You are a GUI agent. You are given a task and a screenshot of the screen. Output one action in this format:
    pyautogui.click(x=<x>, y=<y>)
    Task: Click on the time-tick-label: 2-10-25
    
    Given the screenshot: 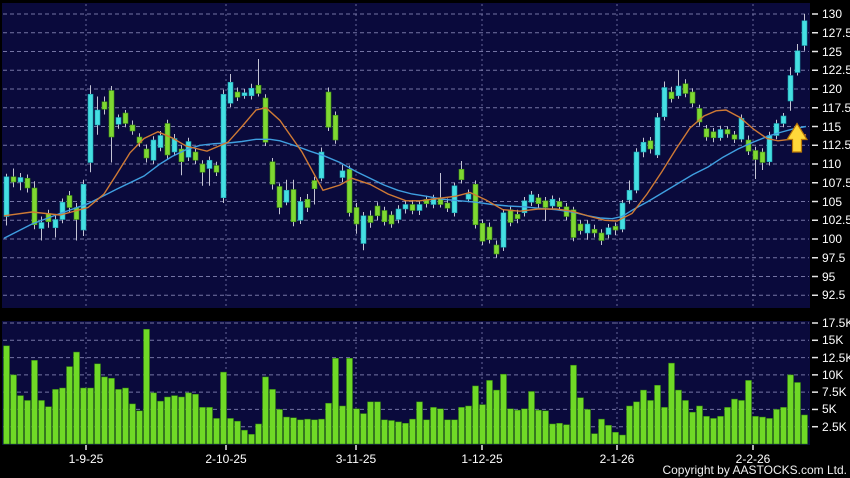 What is the action you would take?
    pyautogui.click(x=226, y=459)
    